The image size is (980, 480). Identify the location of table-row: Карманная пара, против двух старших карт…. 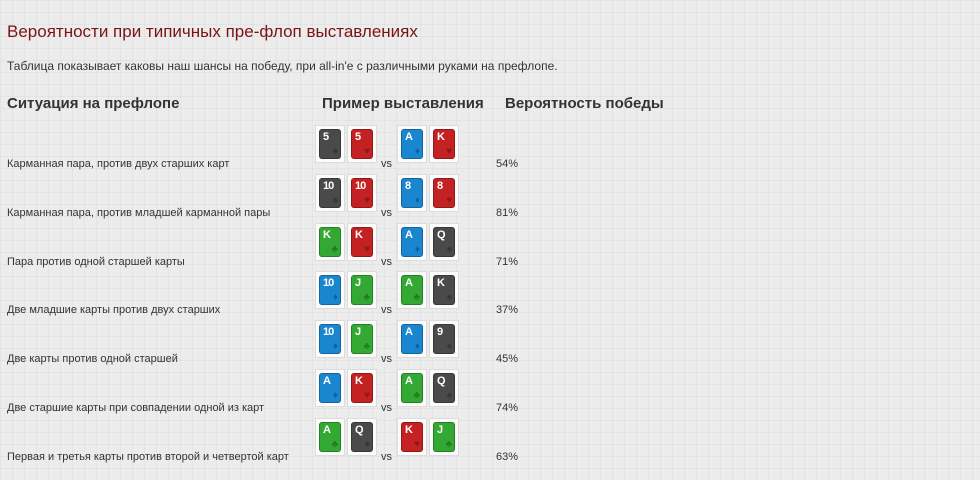
(490, 149).